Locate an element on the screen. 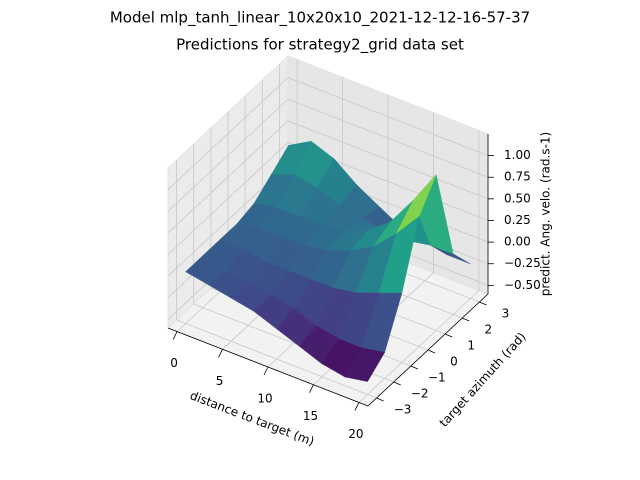  x-tick-label: 0 is located at coordinates (174, 363).